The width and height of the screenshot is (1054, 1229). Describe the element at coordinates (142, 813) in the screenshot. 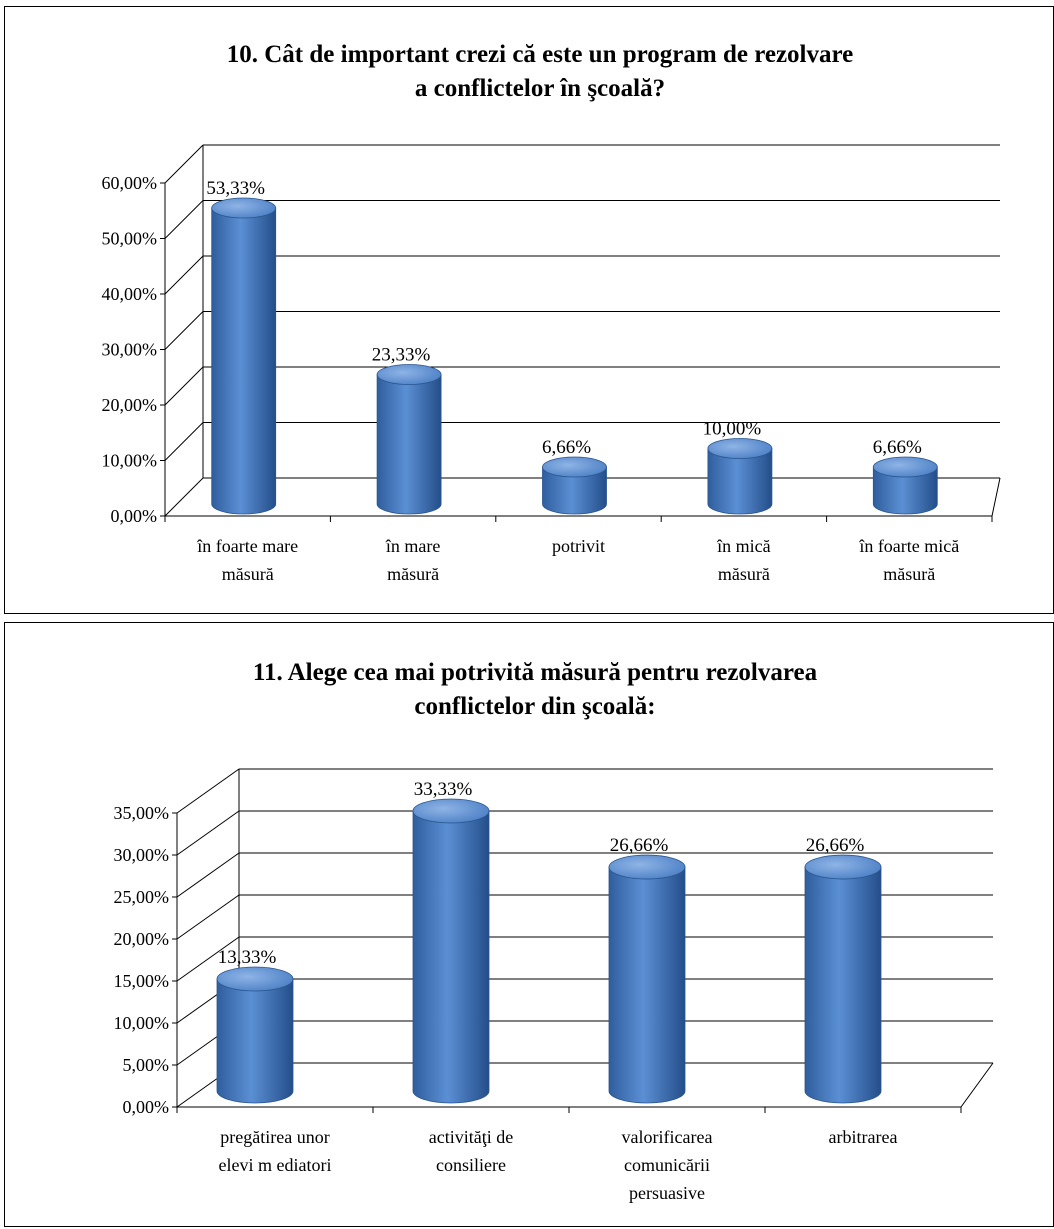

I see `y-tick-label: 35,00%` at that location.